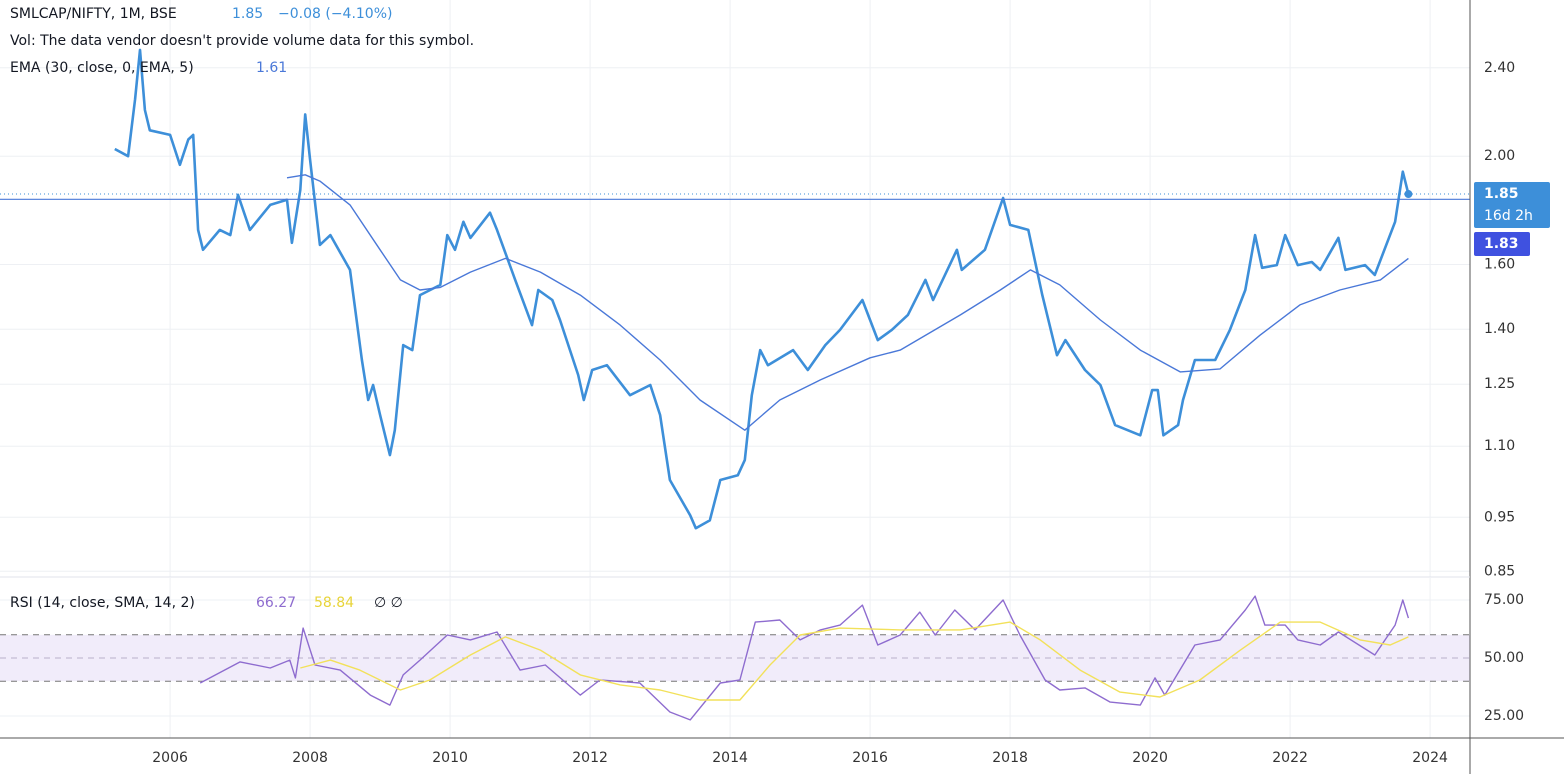 This screenshot has width=1564, height=774. I want to click on x-tick-label: 2010, so click(450, 758).